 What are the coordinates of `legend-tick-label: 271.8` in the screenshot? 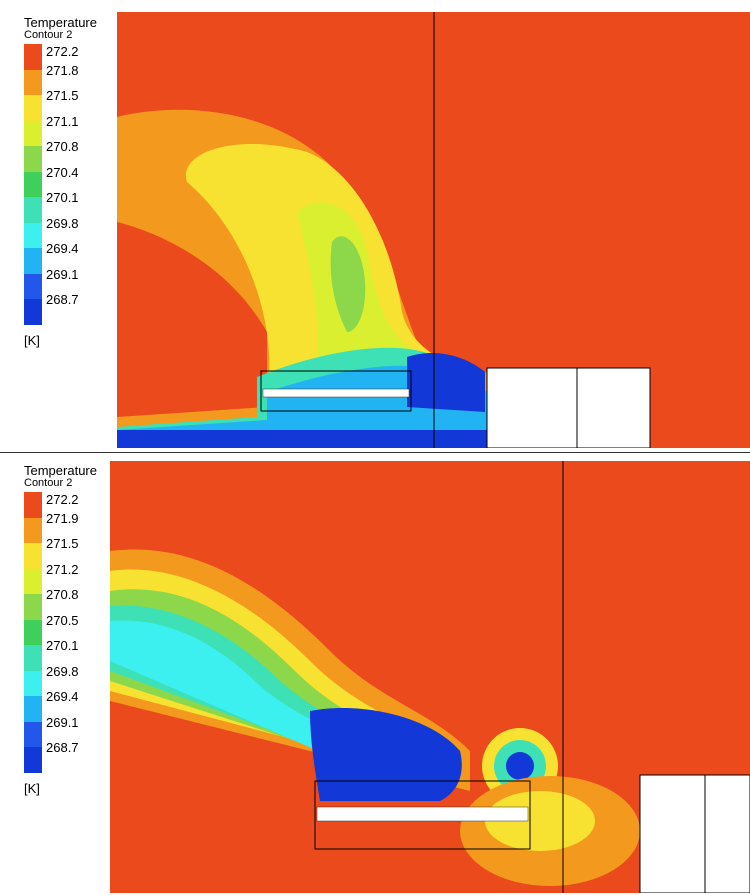 It's located at (62, 70).